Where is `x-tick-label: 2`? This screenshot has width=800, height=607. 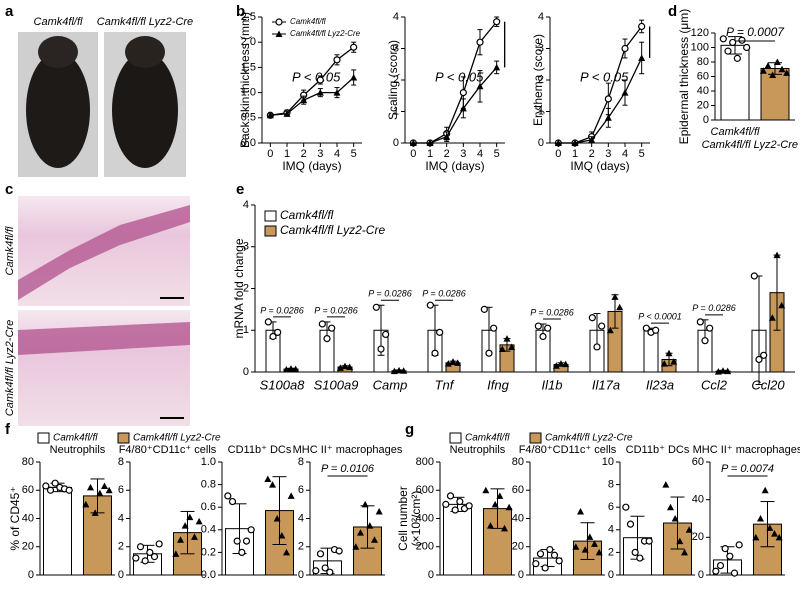
x-tick-label: 2 is located at coordinates (447, 154).